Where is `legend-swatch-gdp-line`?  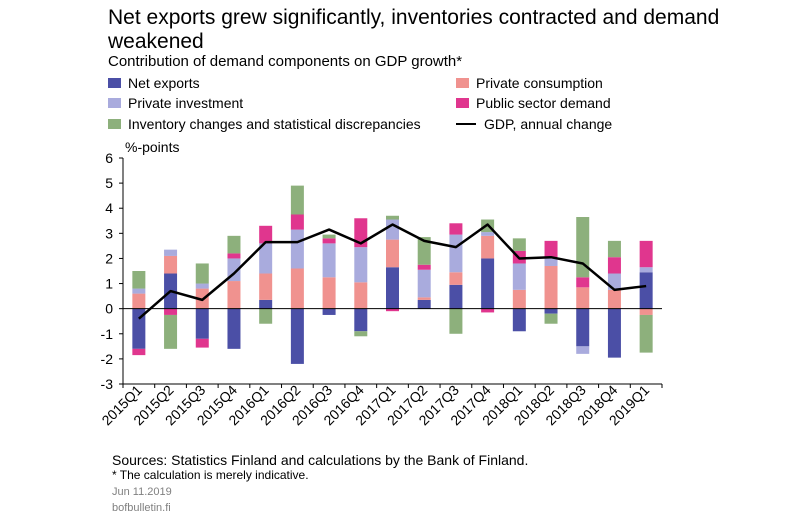
legend-swatch-gdp-line is located at coordinates (466, 124).